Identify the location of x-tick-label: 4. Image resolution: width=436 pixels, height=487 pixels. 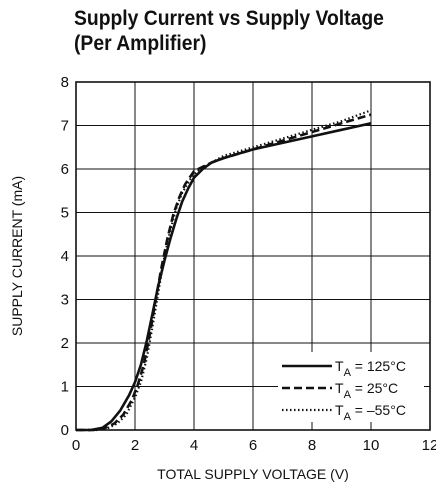
(194, 445).